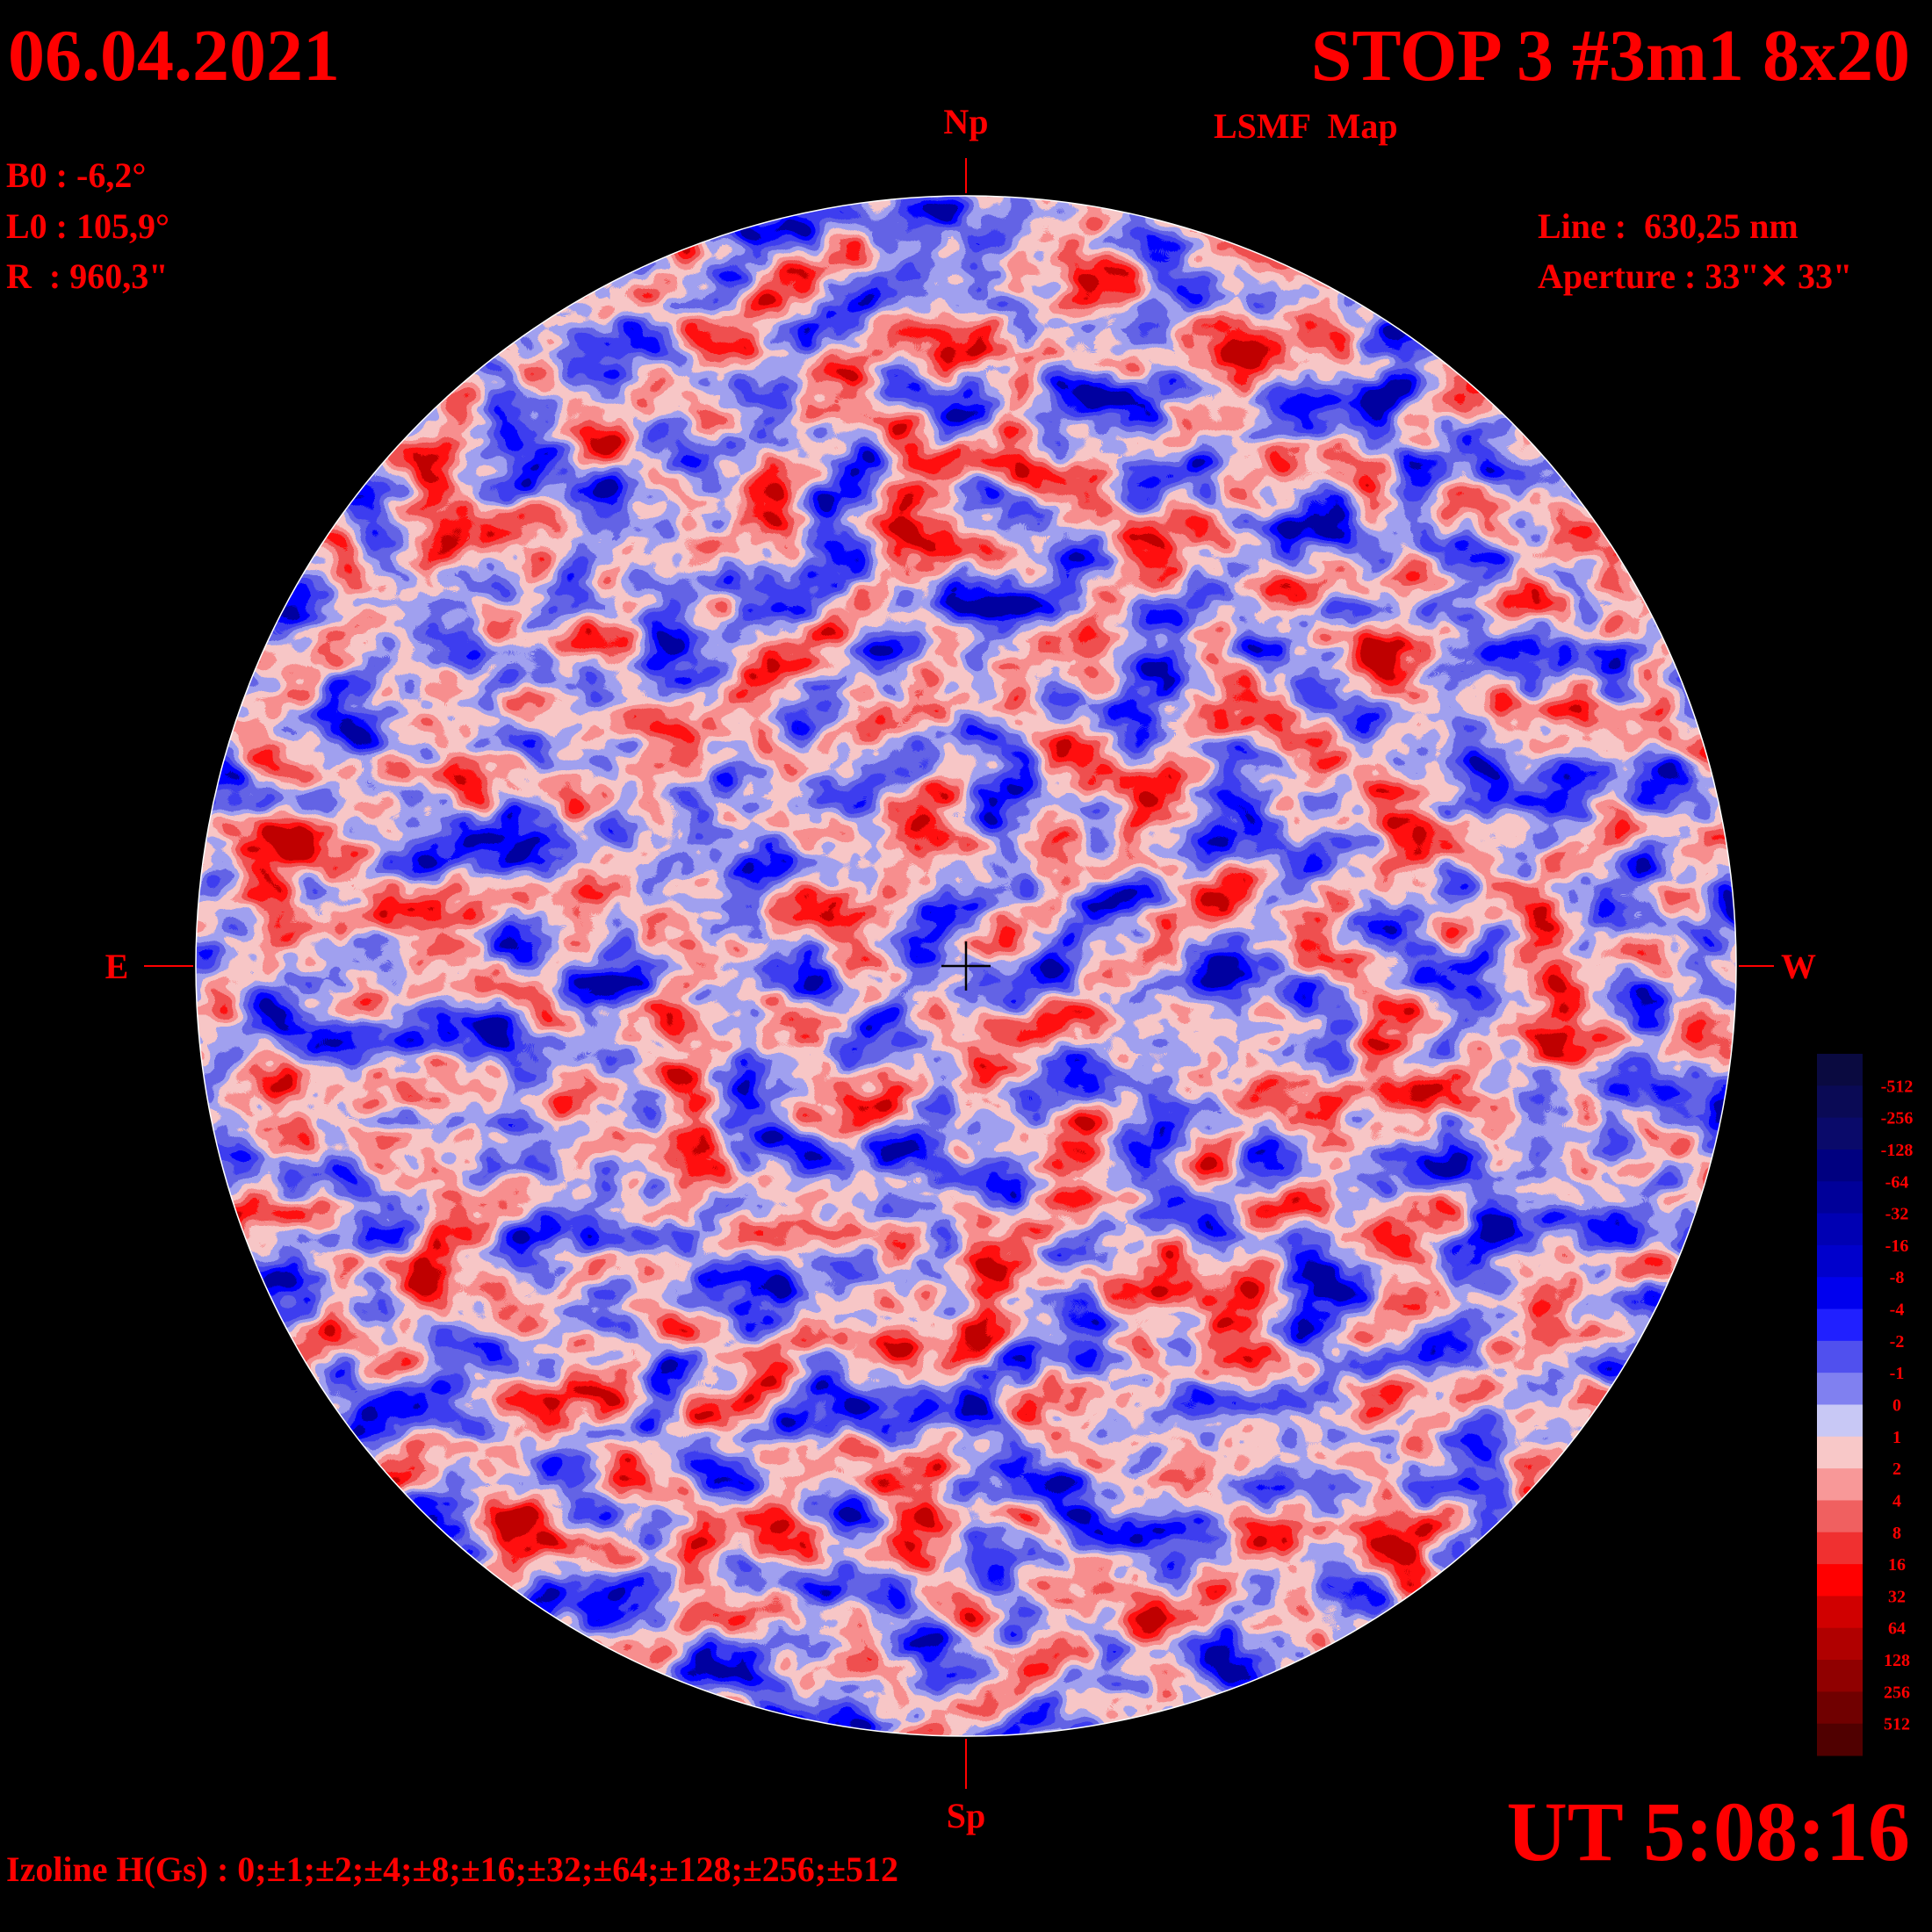 Image resolution: width=1932 pixels, height=1932 pixels. I want to click on param-b0: B0 : -6,2°, so click(76, 175).